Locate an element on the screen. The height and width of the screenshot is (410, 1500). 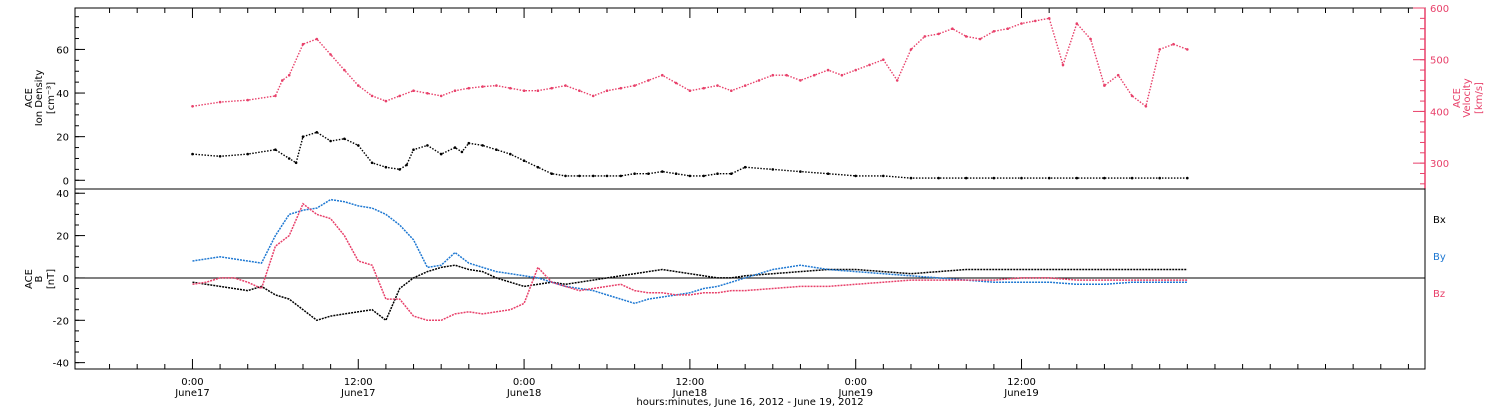
field-axis-label-line2: B is located at coordinates (39, 278).